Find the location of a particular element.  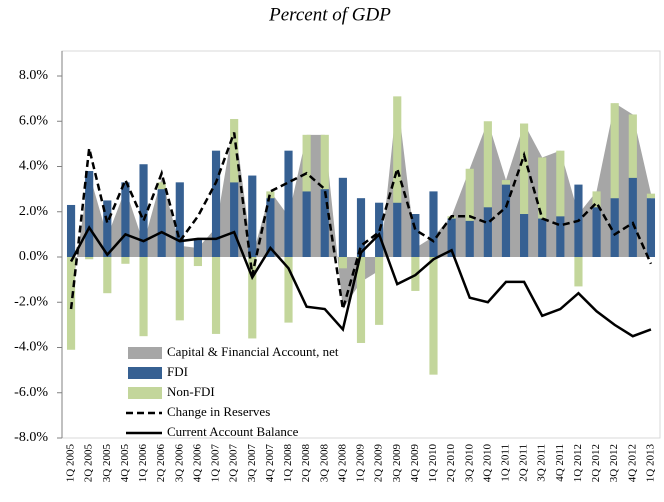

x-tick-label: 2Q 2005 is located at coordinates (89, 463).